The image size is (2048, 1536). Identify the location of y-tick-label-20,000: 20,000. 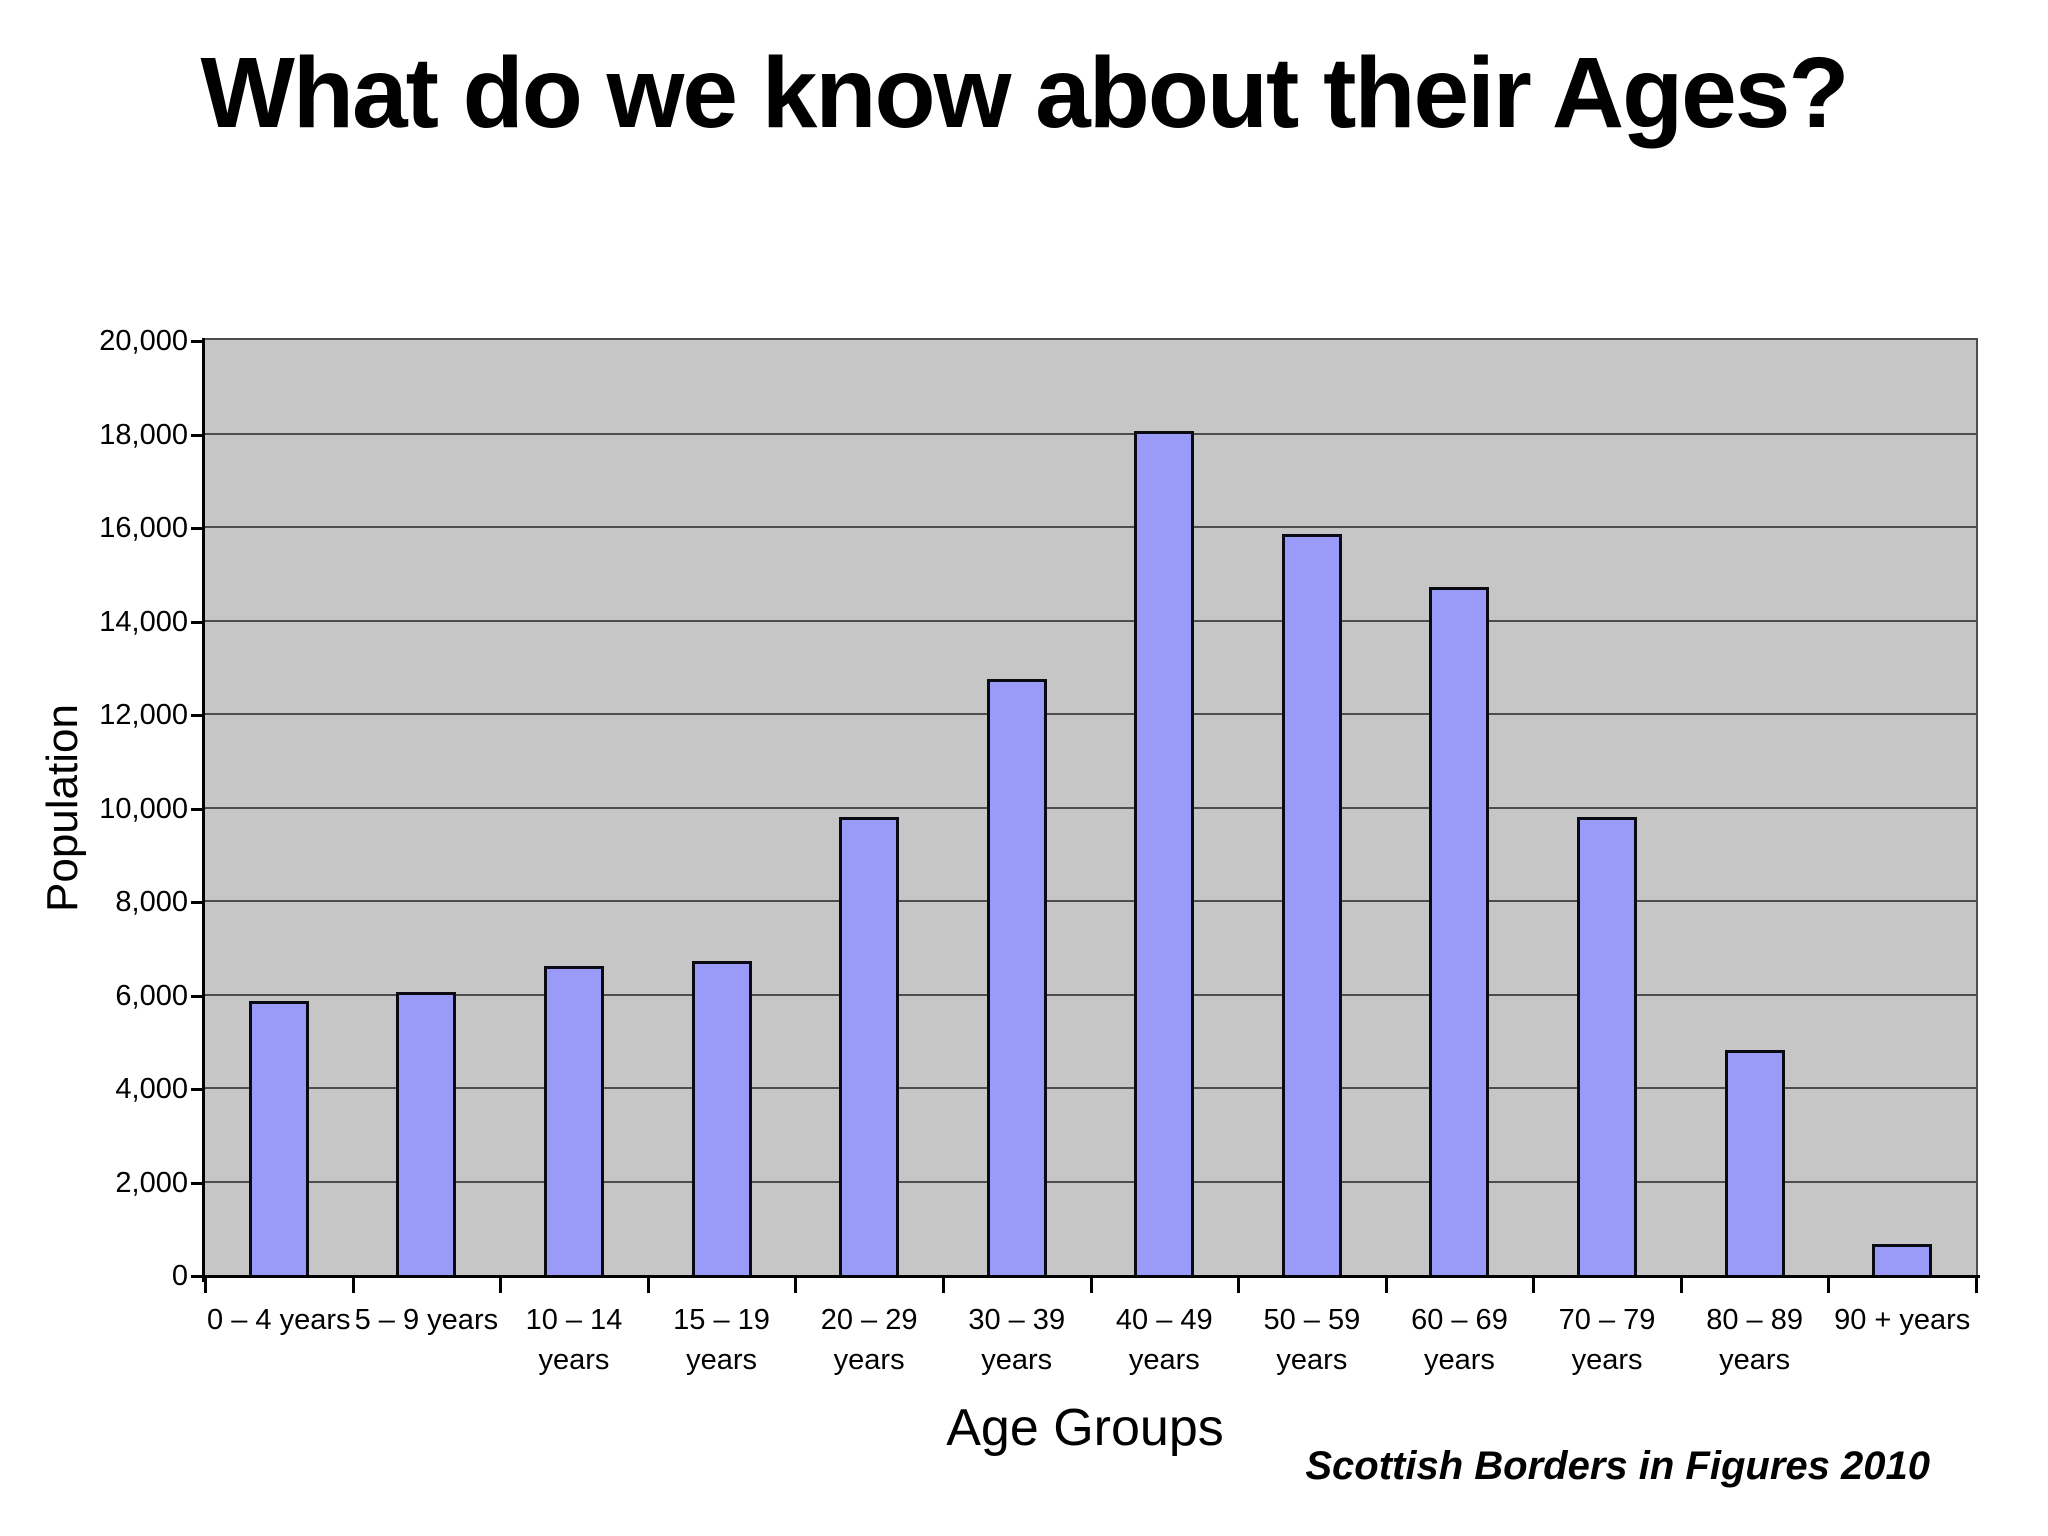
(143, 341).